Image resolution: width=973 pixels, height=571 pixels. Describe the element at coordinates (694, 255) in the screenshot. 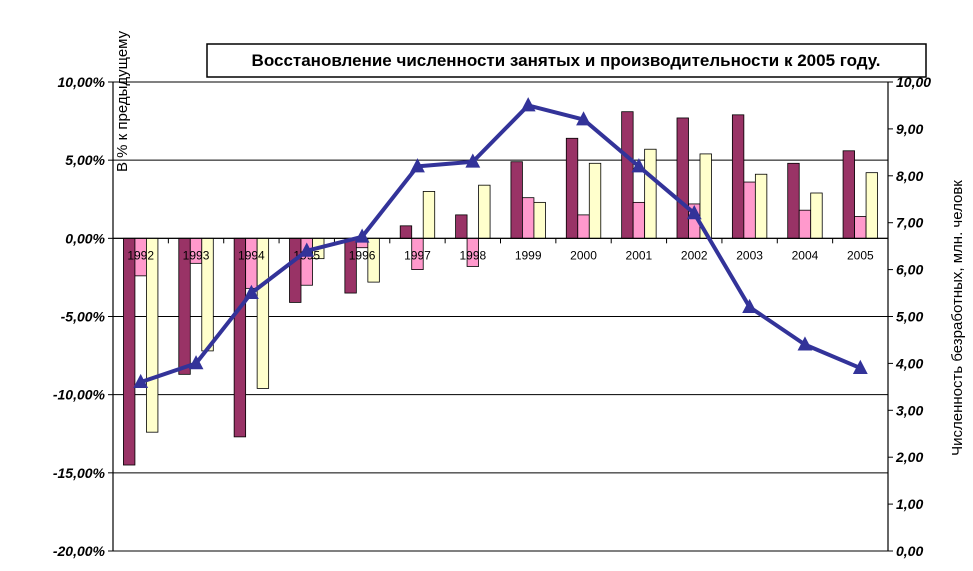

I see `category-label: 2002` at that location.